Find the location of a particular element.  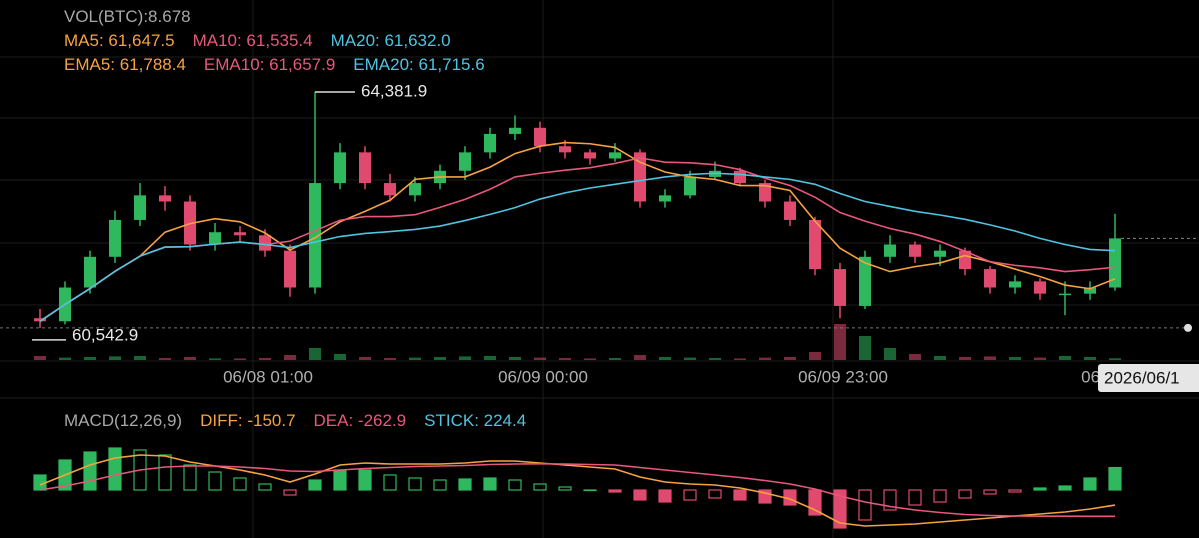

high-label: 64,381.9 is located at coordinates (394, 91).